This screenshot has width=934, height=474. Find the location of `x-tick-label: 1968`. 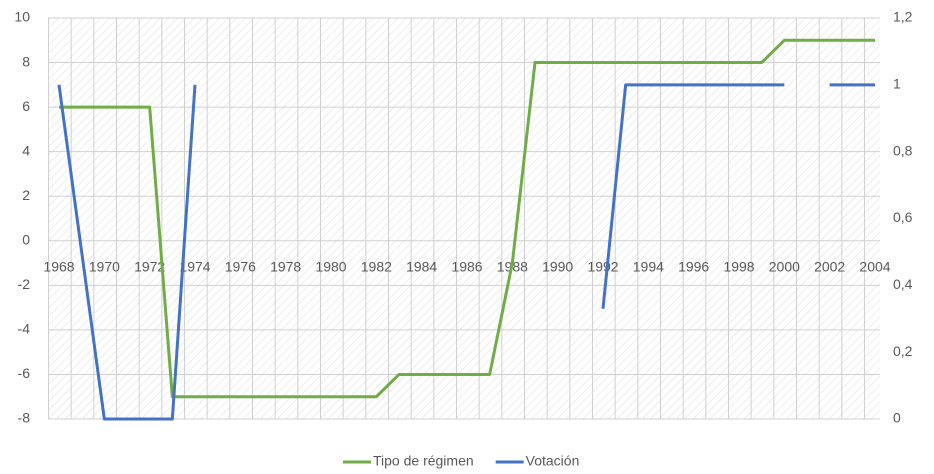

x-tick-label: 1968 is located at coordinates (58, 266).